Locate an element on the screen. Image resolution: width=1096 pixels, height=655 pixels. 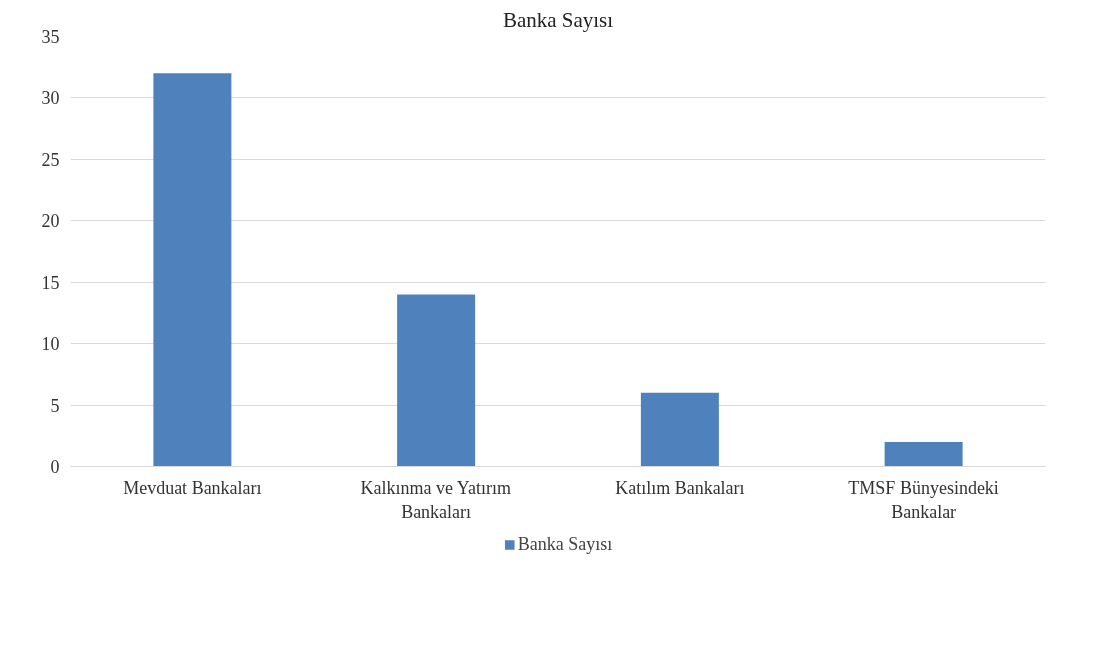
chart-title: Banka Sayısı is located at coordinates (558, 19).